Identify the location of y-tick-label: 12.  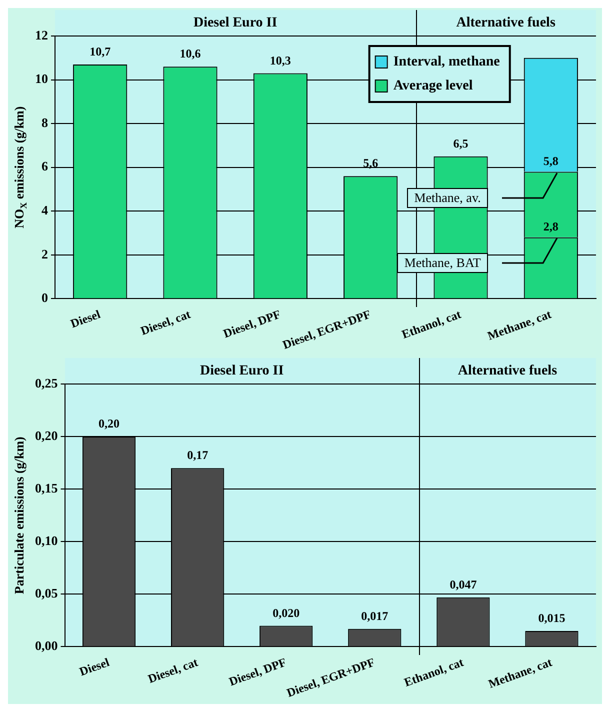
(41, 34).